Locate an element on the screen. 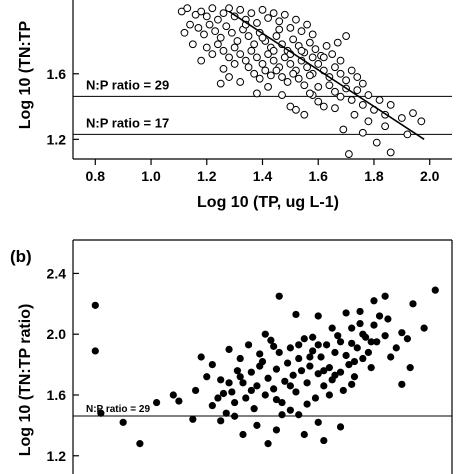 Image resolution: width=474 pixels, height=474 pixels. panel-a-y-ticks: 1.2 1.6 is located at coordinates (63, 106).